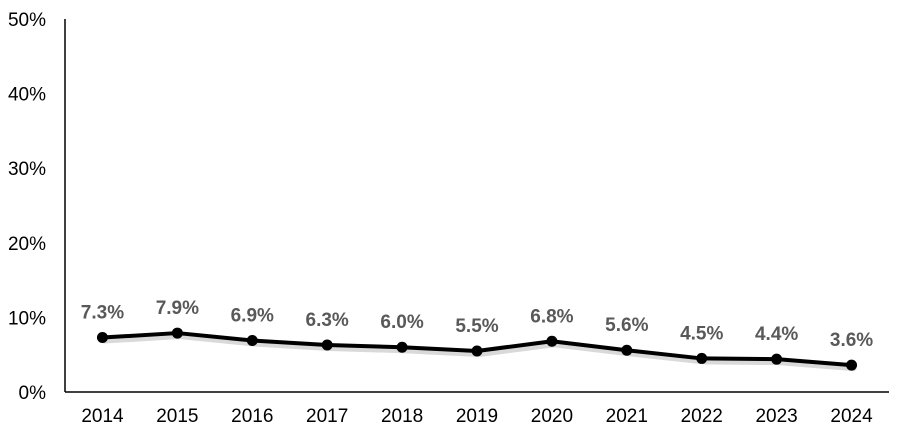 The height and width of the screenshot is (432, 899). I want to click on data-label: 6.9%, so click(252, 316).